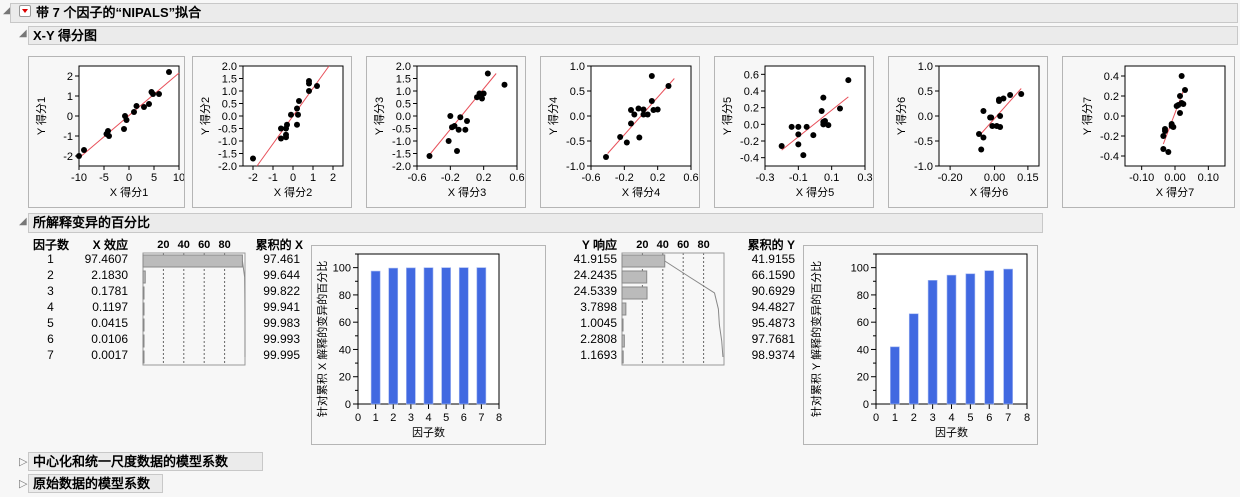 Image resolution: width=1240 pixels, height=497 pixels. I want to click on x-axis-label: X 得分6, so click(989, 192).